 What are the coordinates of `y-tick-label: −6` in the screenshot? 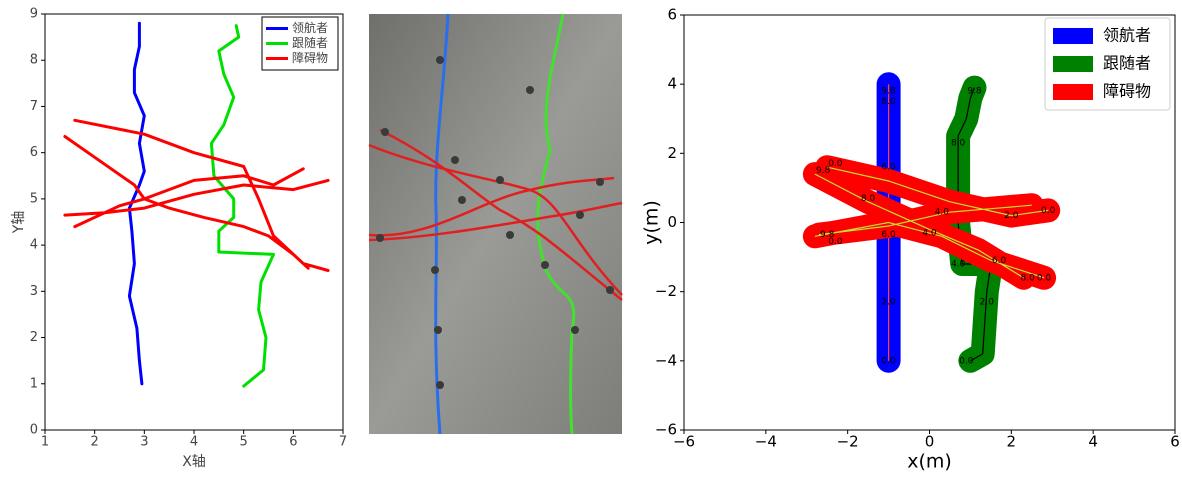 It's located at (666, 430).